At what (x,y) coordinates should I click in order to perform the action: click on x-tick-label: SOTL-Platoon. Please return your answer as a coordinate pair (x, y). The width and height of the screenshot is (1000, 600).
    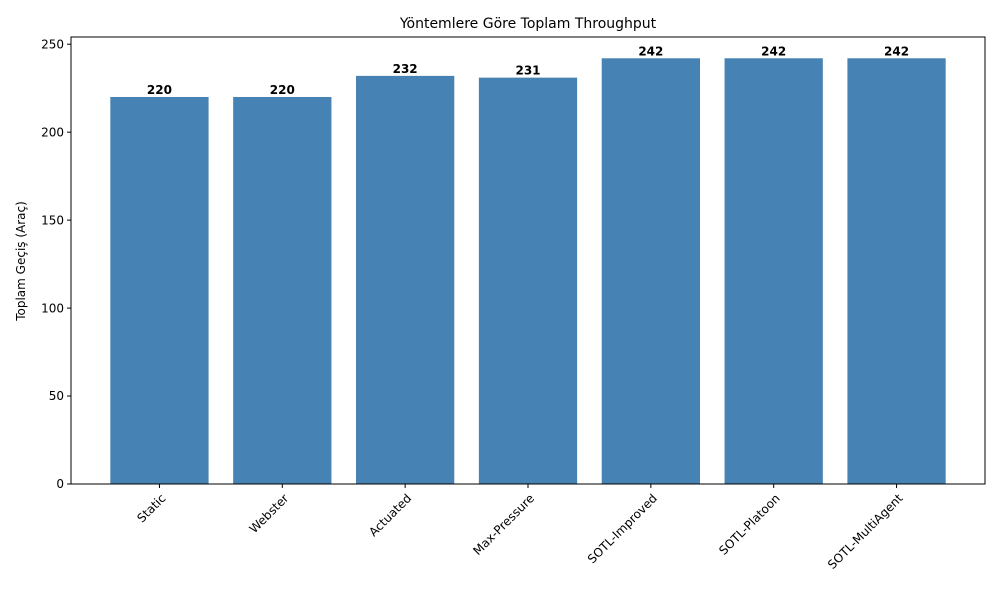
    Looking at the image, I should click on (749, 524).